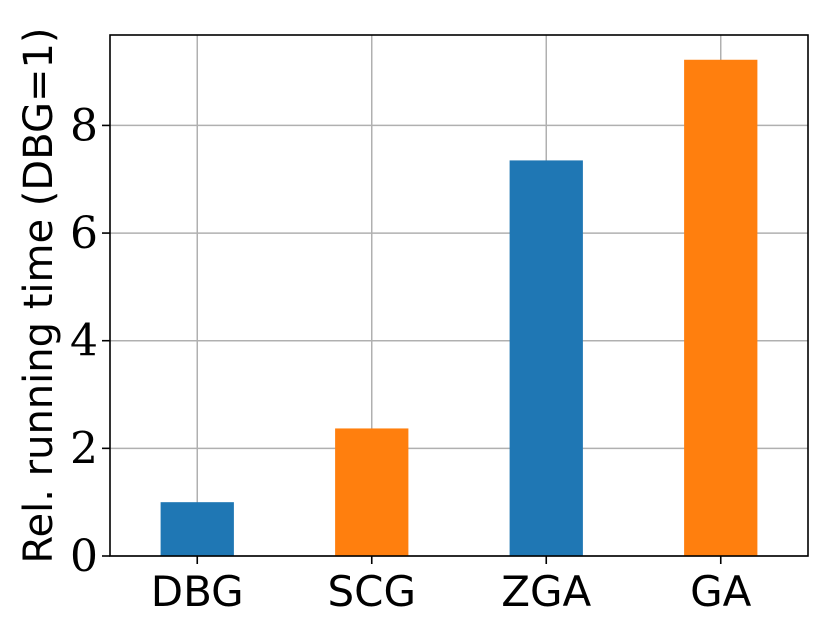 The width and height of the screenshot is (830, 629). I want to click on y-tick-labels: 0 2 4 6 8, so click(84, 341).